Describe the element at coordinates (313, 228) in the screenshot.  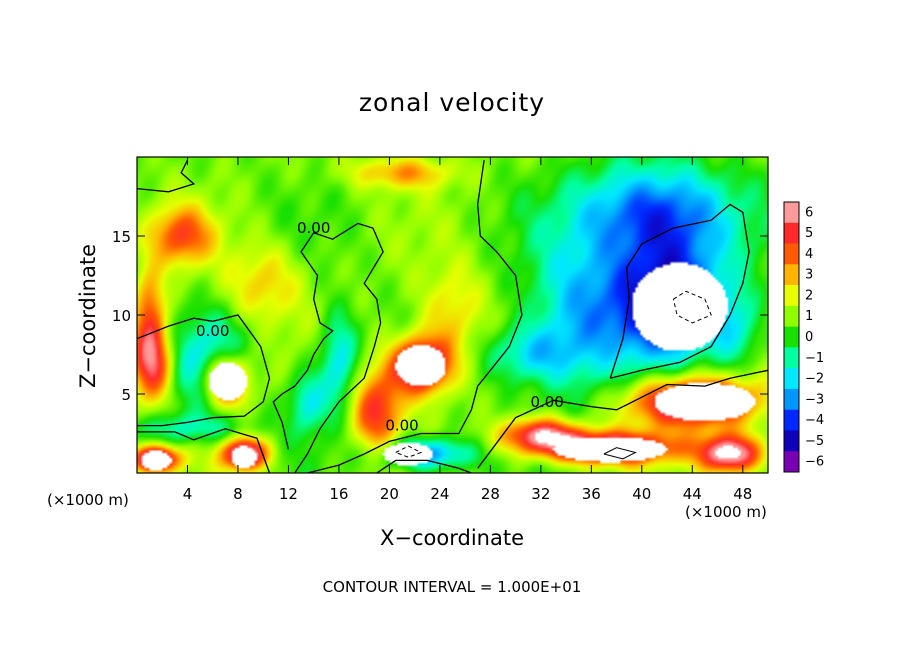
I see `contour-label-0: 0.00` at that location.